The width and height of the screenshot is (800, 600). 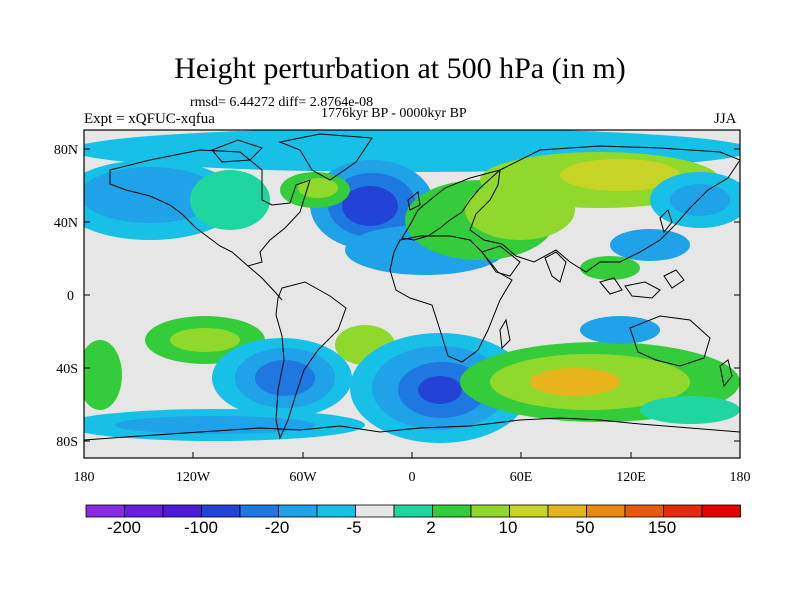 I want to click on colorbar-label: -5, so click(x=353, y=527).